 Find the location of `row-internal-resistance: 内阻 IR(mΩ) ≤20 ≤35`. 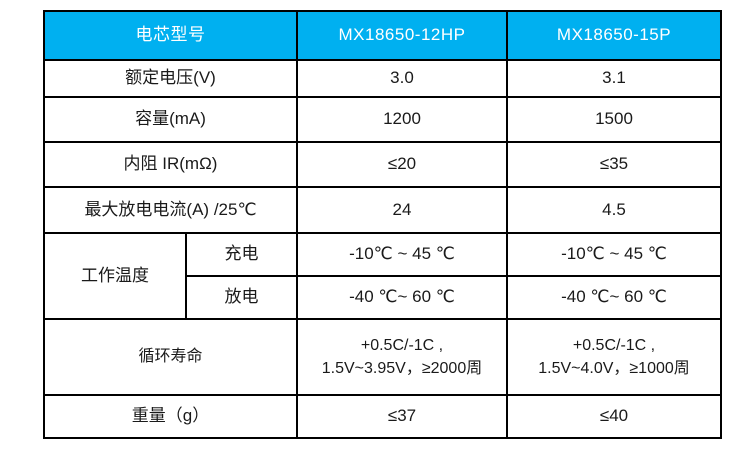

row-internal-resistance: 内阻 IR(mΩ) ≤20 ≤35 is located at coordinates (382, 164).